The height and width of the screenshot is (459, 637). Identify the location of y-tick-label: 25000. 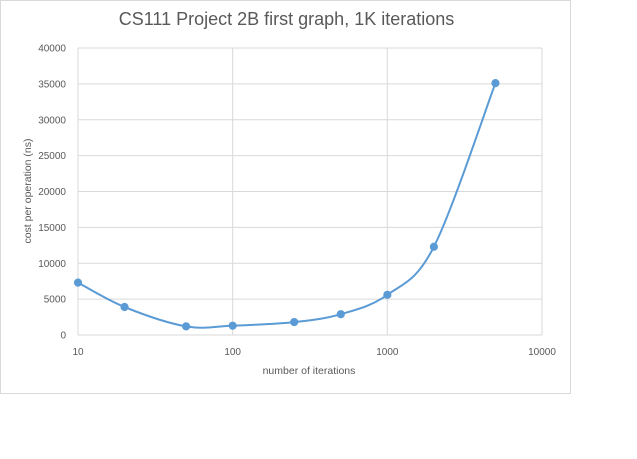
(52, 156).